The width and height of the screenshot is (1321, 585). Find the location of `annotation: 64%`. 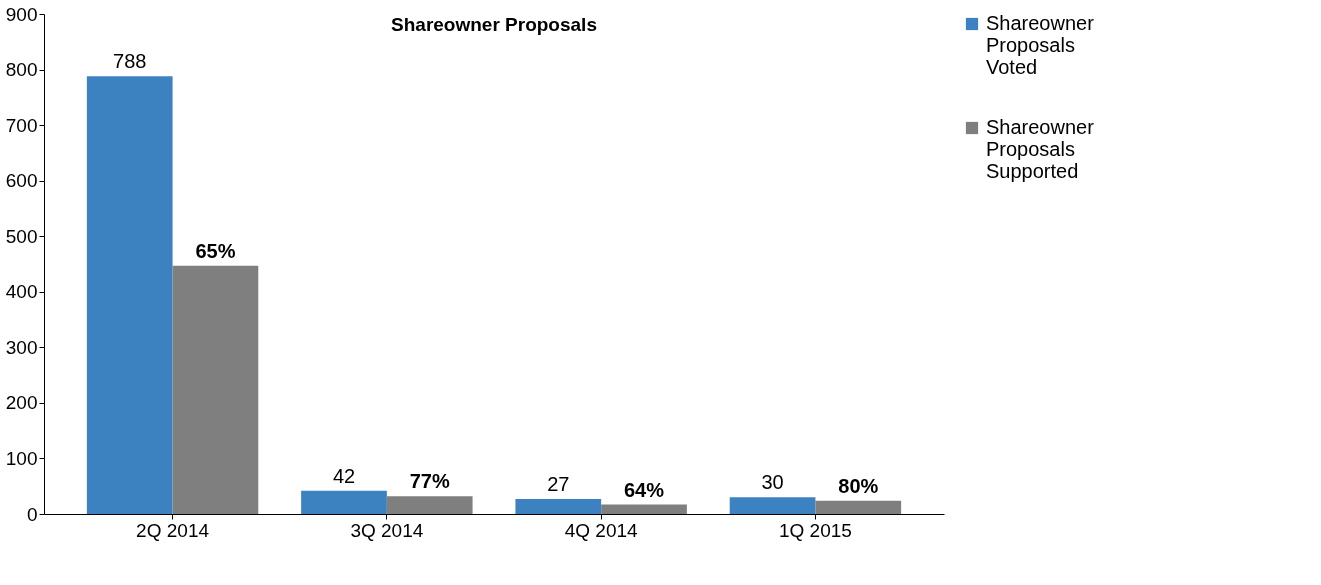

annotation: 64% is located at coordinates (644, 489).